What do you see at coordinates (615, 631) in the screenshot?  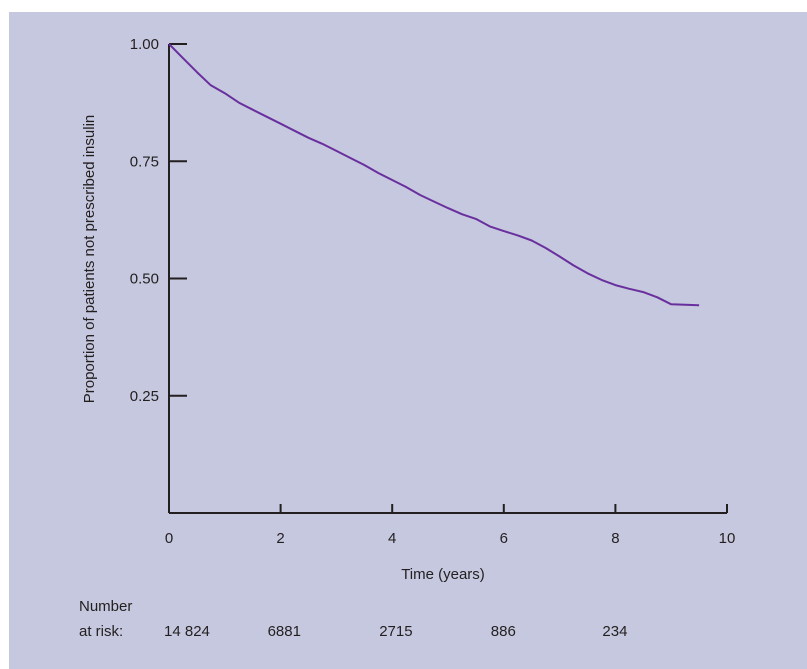 I see `at-risk-value: 234` at bounding box center [615, 631].